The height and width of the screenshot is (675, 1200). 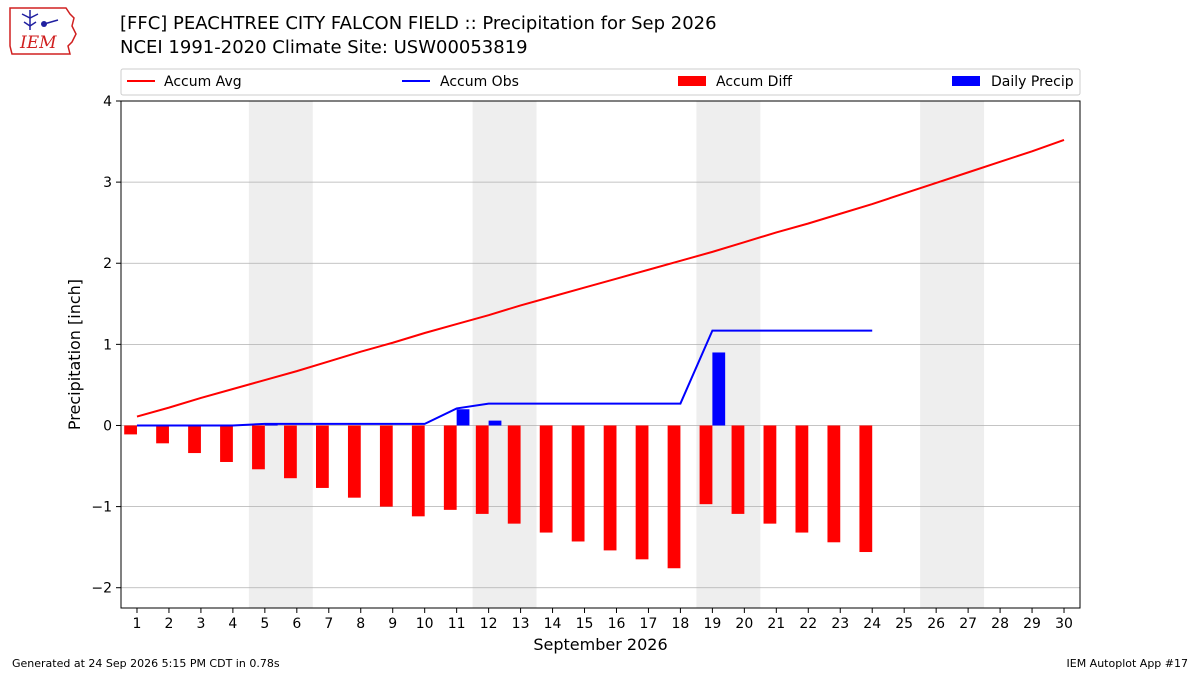 What do you see at coordinates (489, 624) in the screenshot?
I see `x-tick-label: 12` at bounding box center [489, 624].